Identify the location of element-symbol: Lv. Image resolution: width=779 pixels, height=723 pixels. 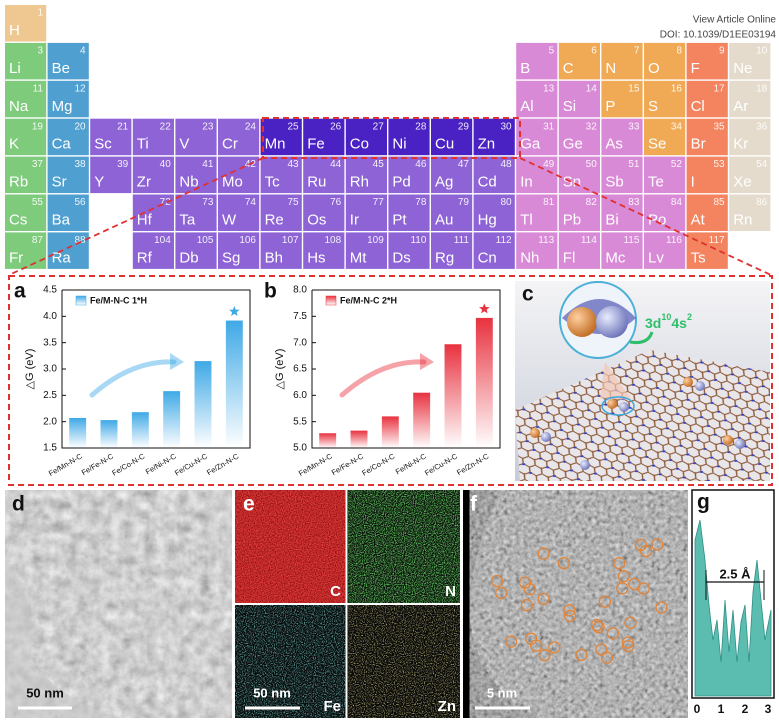
(656, 257).